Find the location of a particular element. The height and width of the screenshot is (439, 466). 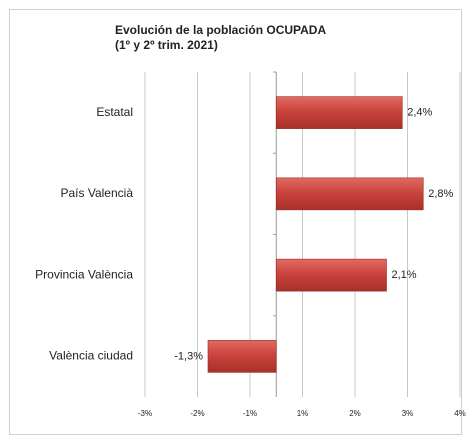

x-tick-label: 3% is located at coordinates (408, 413).